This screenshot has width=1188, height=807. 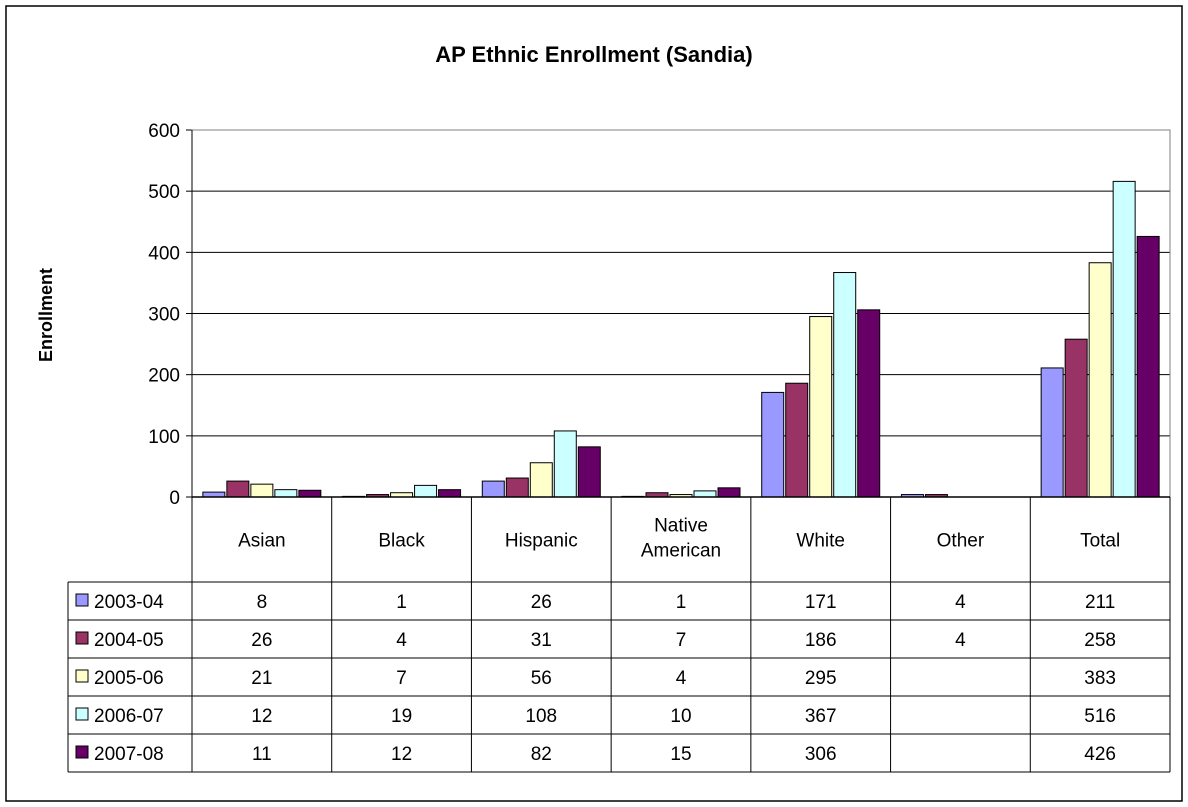 What do you see at coordinates (821, 754) in the screenshot?
I see `data-table-value: 306` at bounding box center [821, 754].